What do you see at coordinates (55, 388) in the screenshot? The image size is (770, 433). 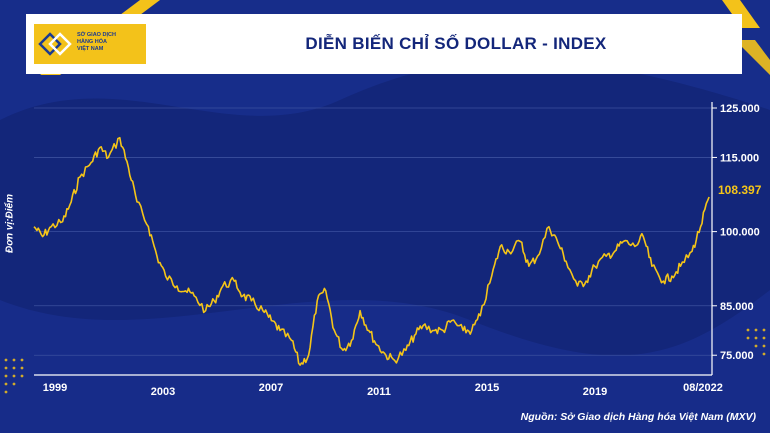 I see `x-tick-label: 1999` at bounding box center [55, 388].